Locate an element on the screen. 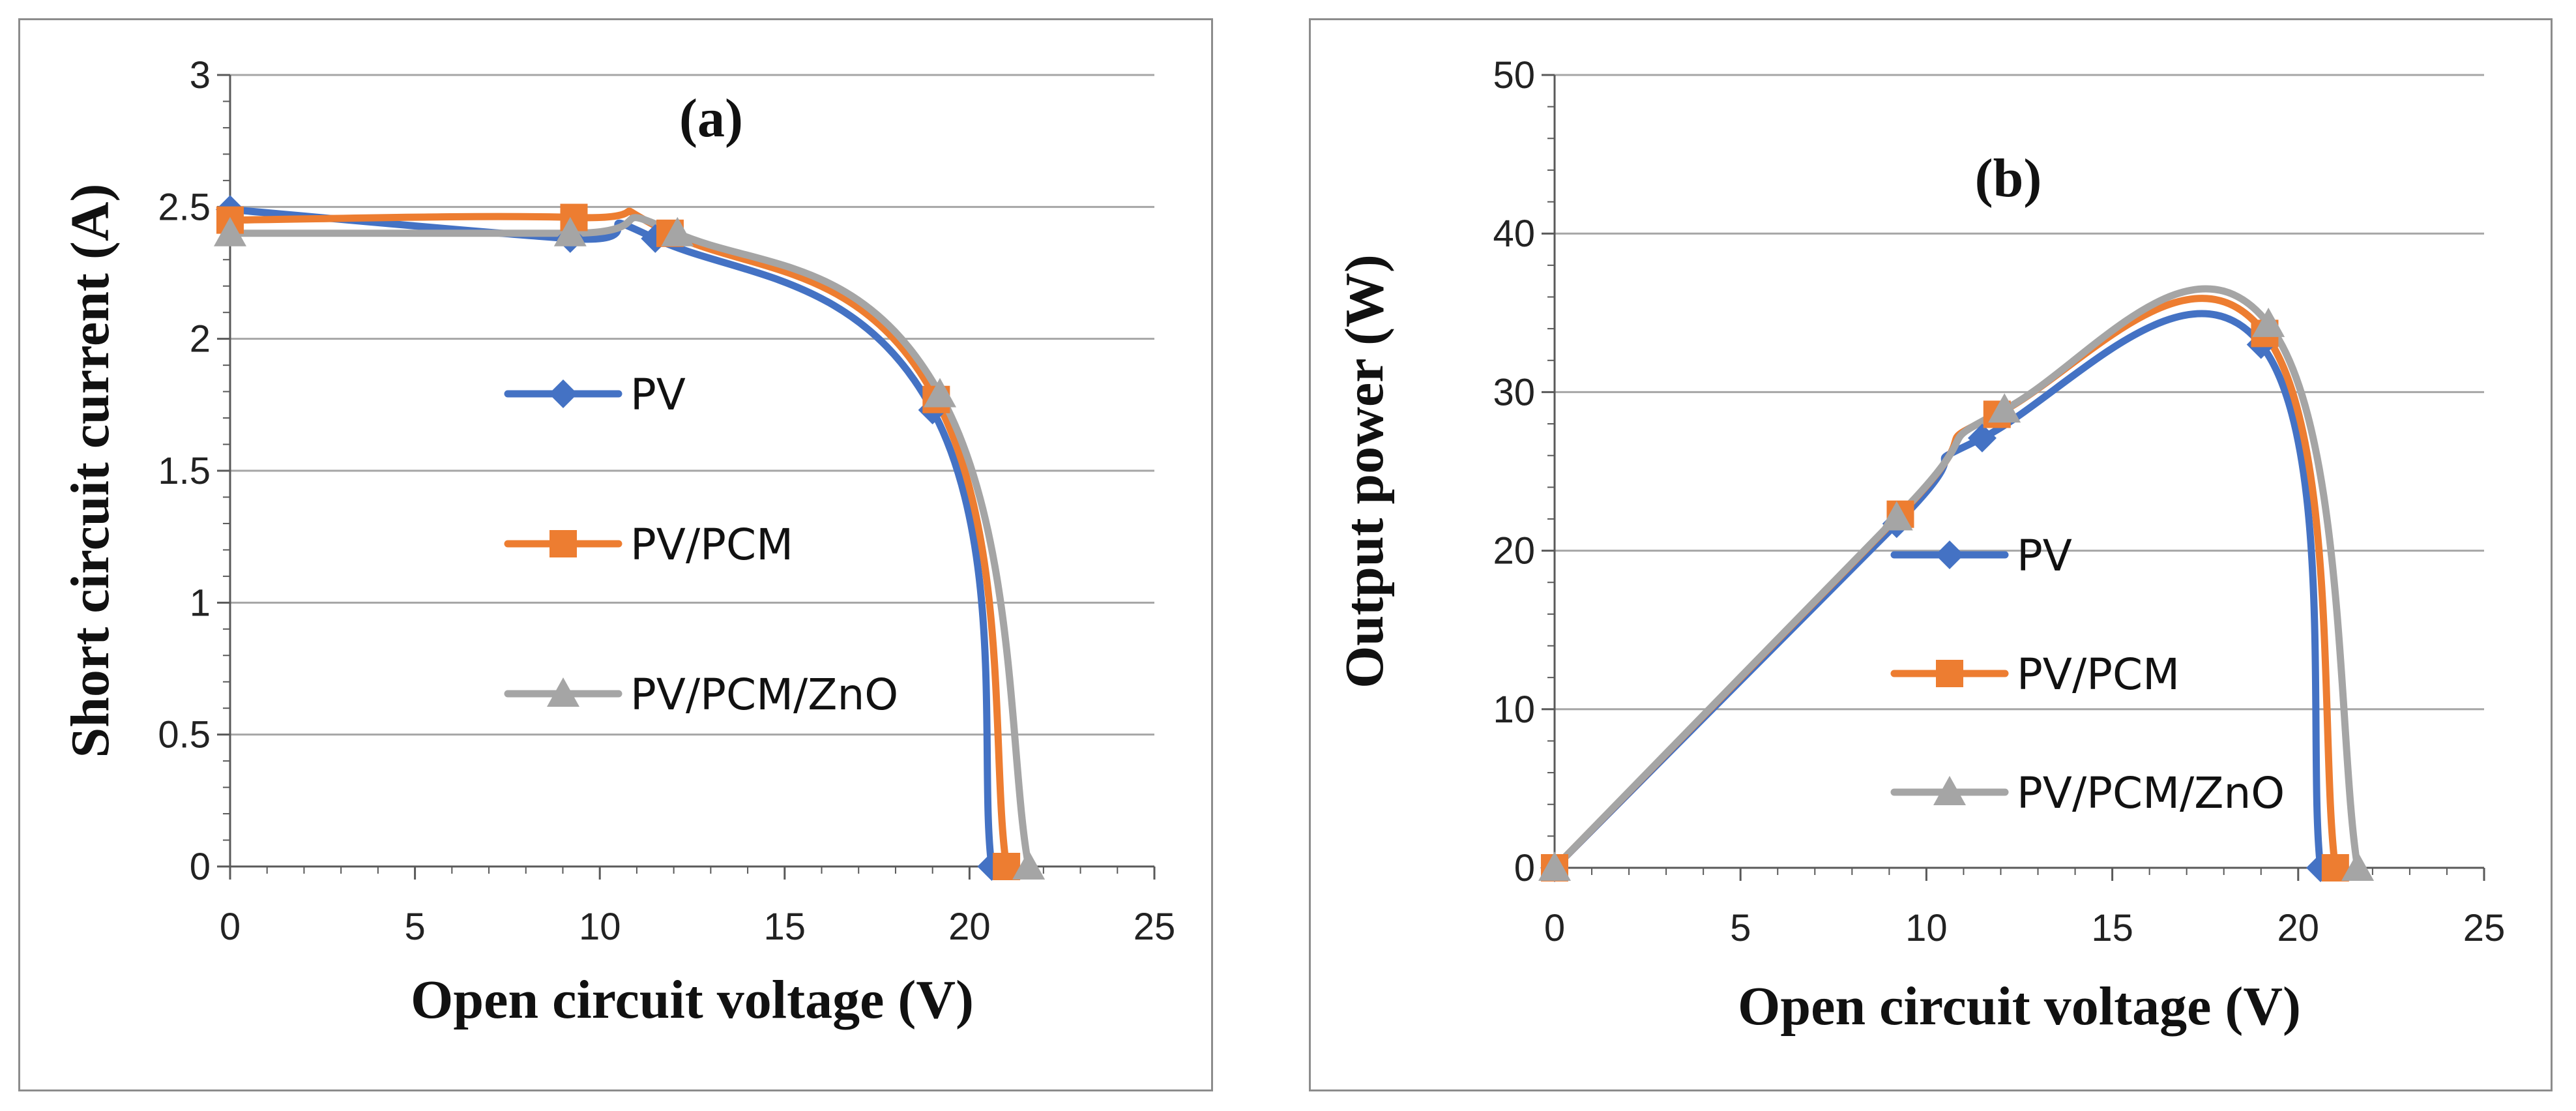 The height and width of the screenshot is (1111, 2576). y-tick-label: 2.5 is located at coordinates (184, 207).